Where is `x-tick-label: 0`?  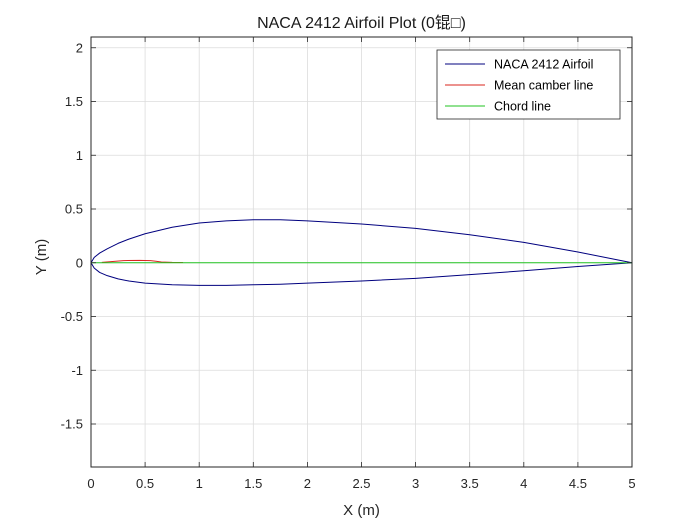
x-tick-label: 0 is located at coordinates (90, 483).